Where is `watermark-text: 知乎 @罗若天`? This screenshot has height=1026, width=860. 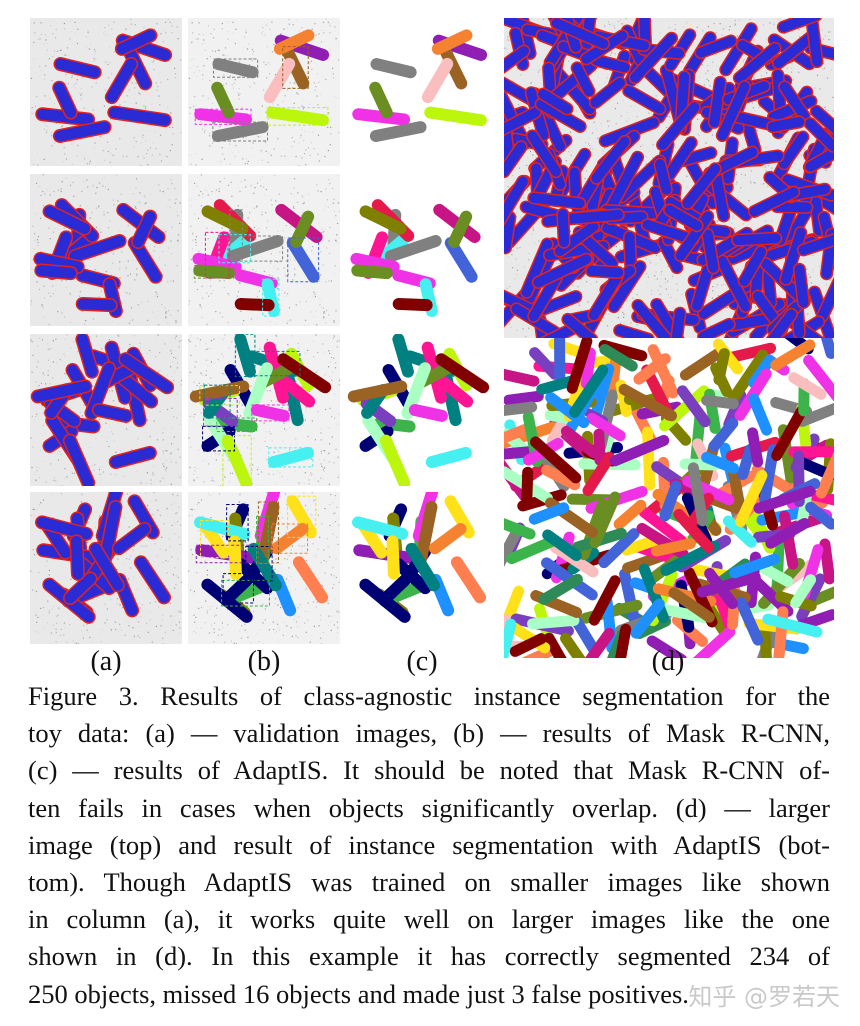
watermark-text: 知乎 @罗若天 is located at coordinates (764, 997).